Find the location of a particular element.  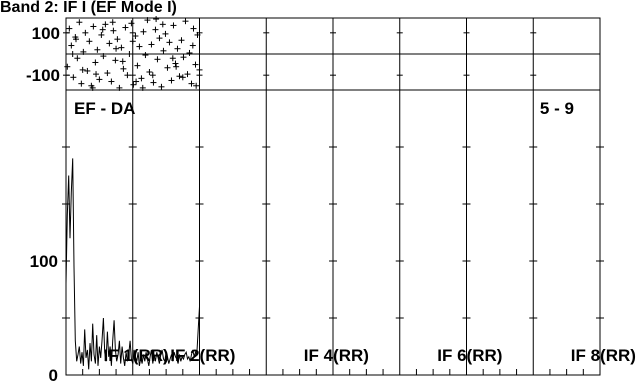

chart-title: Band 2: IF I (EF Mode I) is located at coordinates (88, 8).